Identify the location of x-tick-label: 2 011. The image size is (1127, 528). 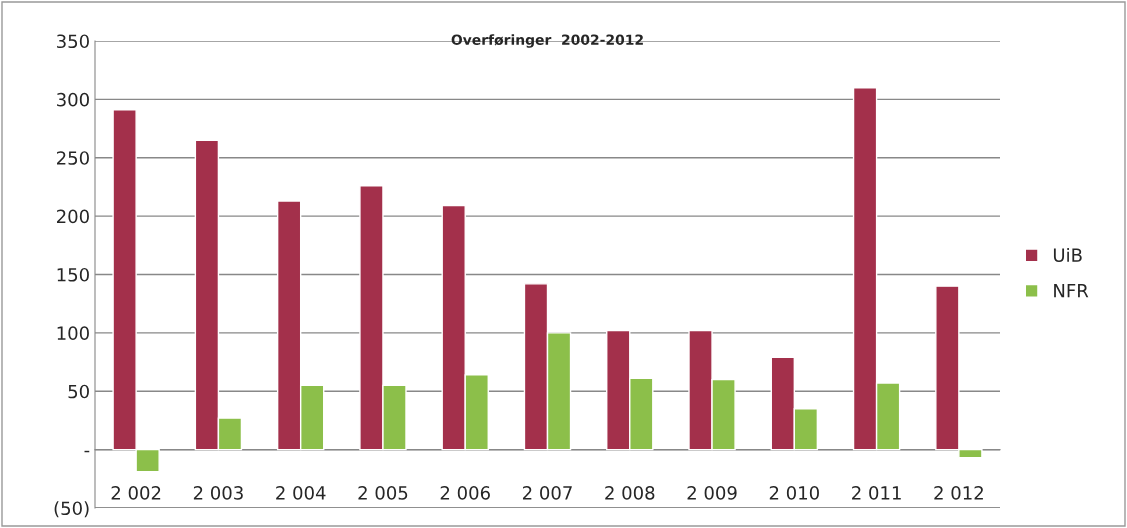
(876, 493).